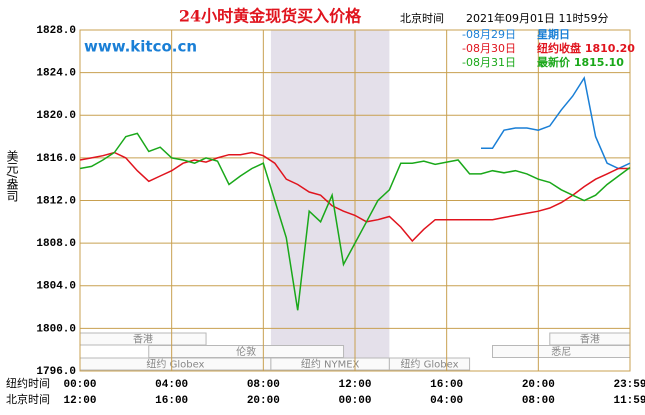 Image resolution: width=645 pixels, height=415 pixels. Describe the element at coordinates (489, 34) in the screenshot. I see `legend-label: -08月29日` at that location.